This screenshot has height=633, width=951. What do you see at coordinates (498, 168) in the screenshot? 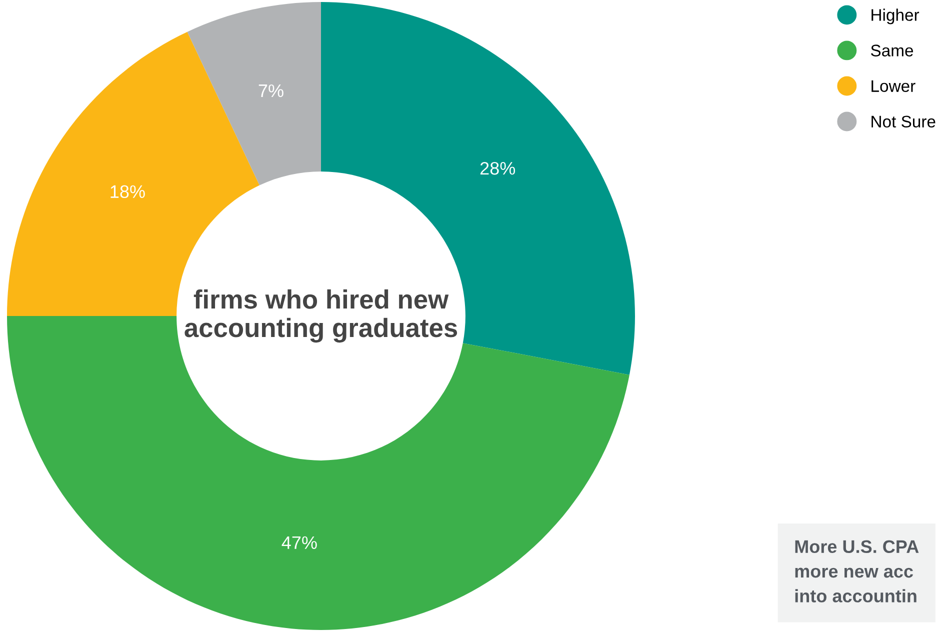
I see `data-label: 28%` at bounding box center [498, 168].